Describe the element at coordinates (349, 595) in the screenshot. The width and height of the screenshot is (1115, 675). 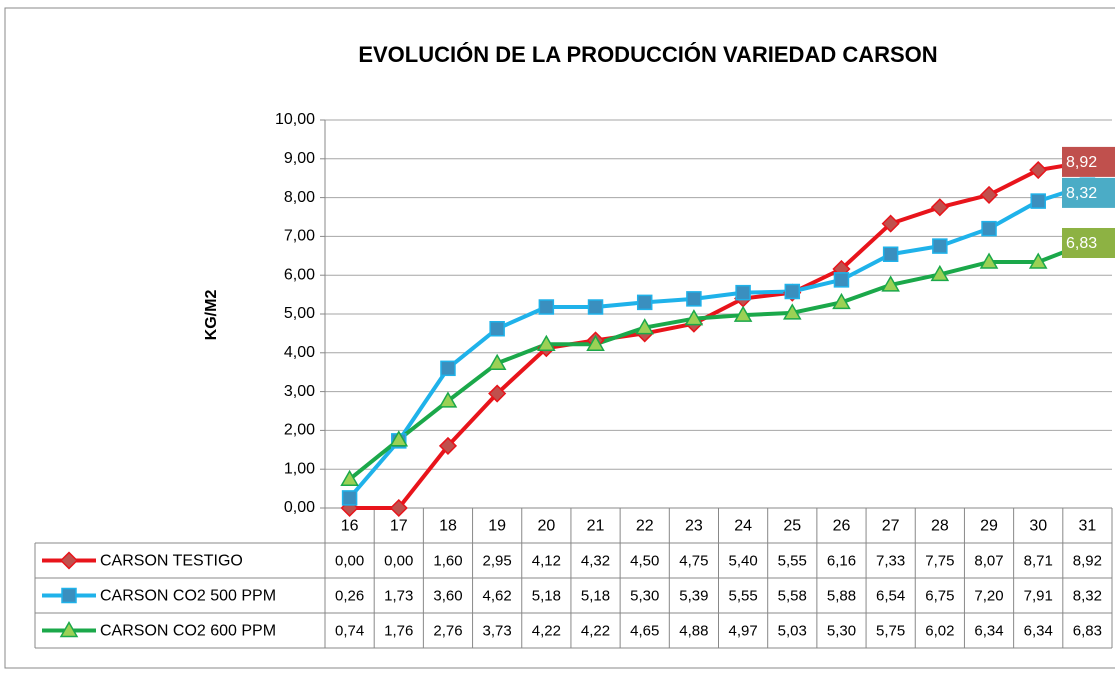
I see `table-value: 0,26` at that location.